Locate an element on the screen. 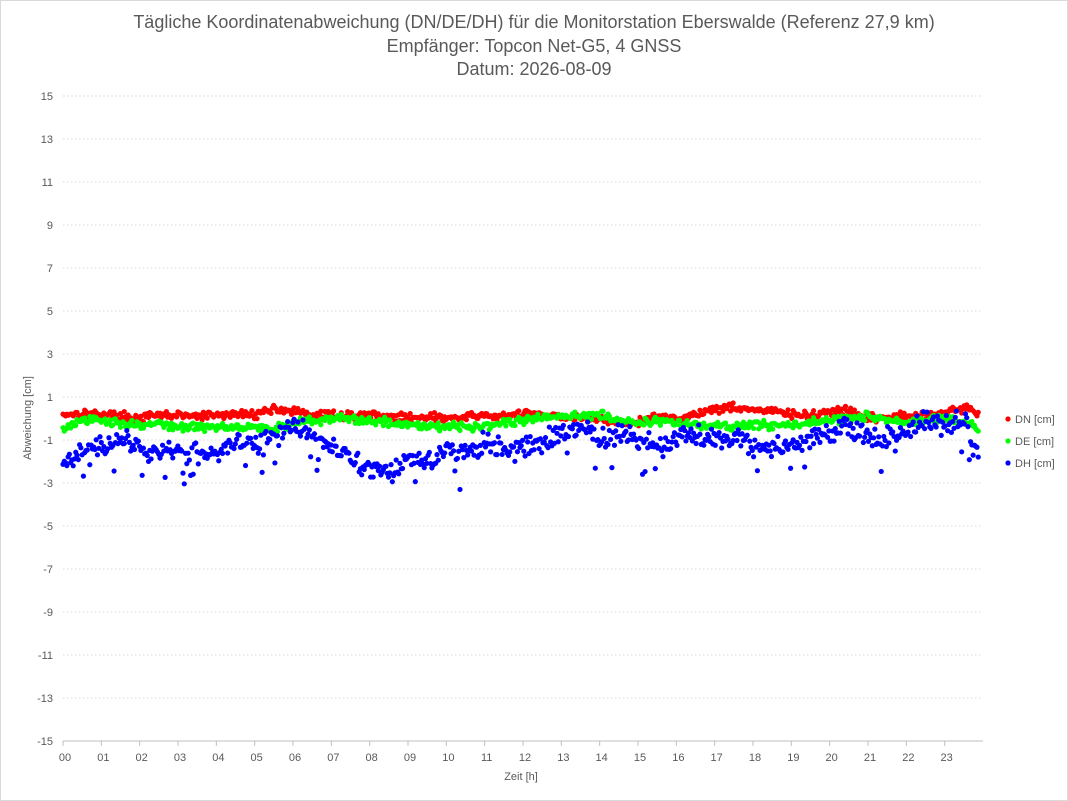 This screenshot has width=1068, height=801. legend-label: DH [cm] is located at coordinates (1035, 464).